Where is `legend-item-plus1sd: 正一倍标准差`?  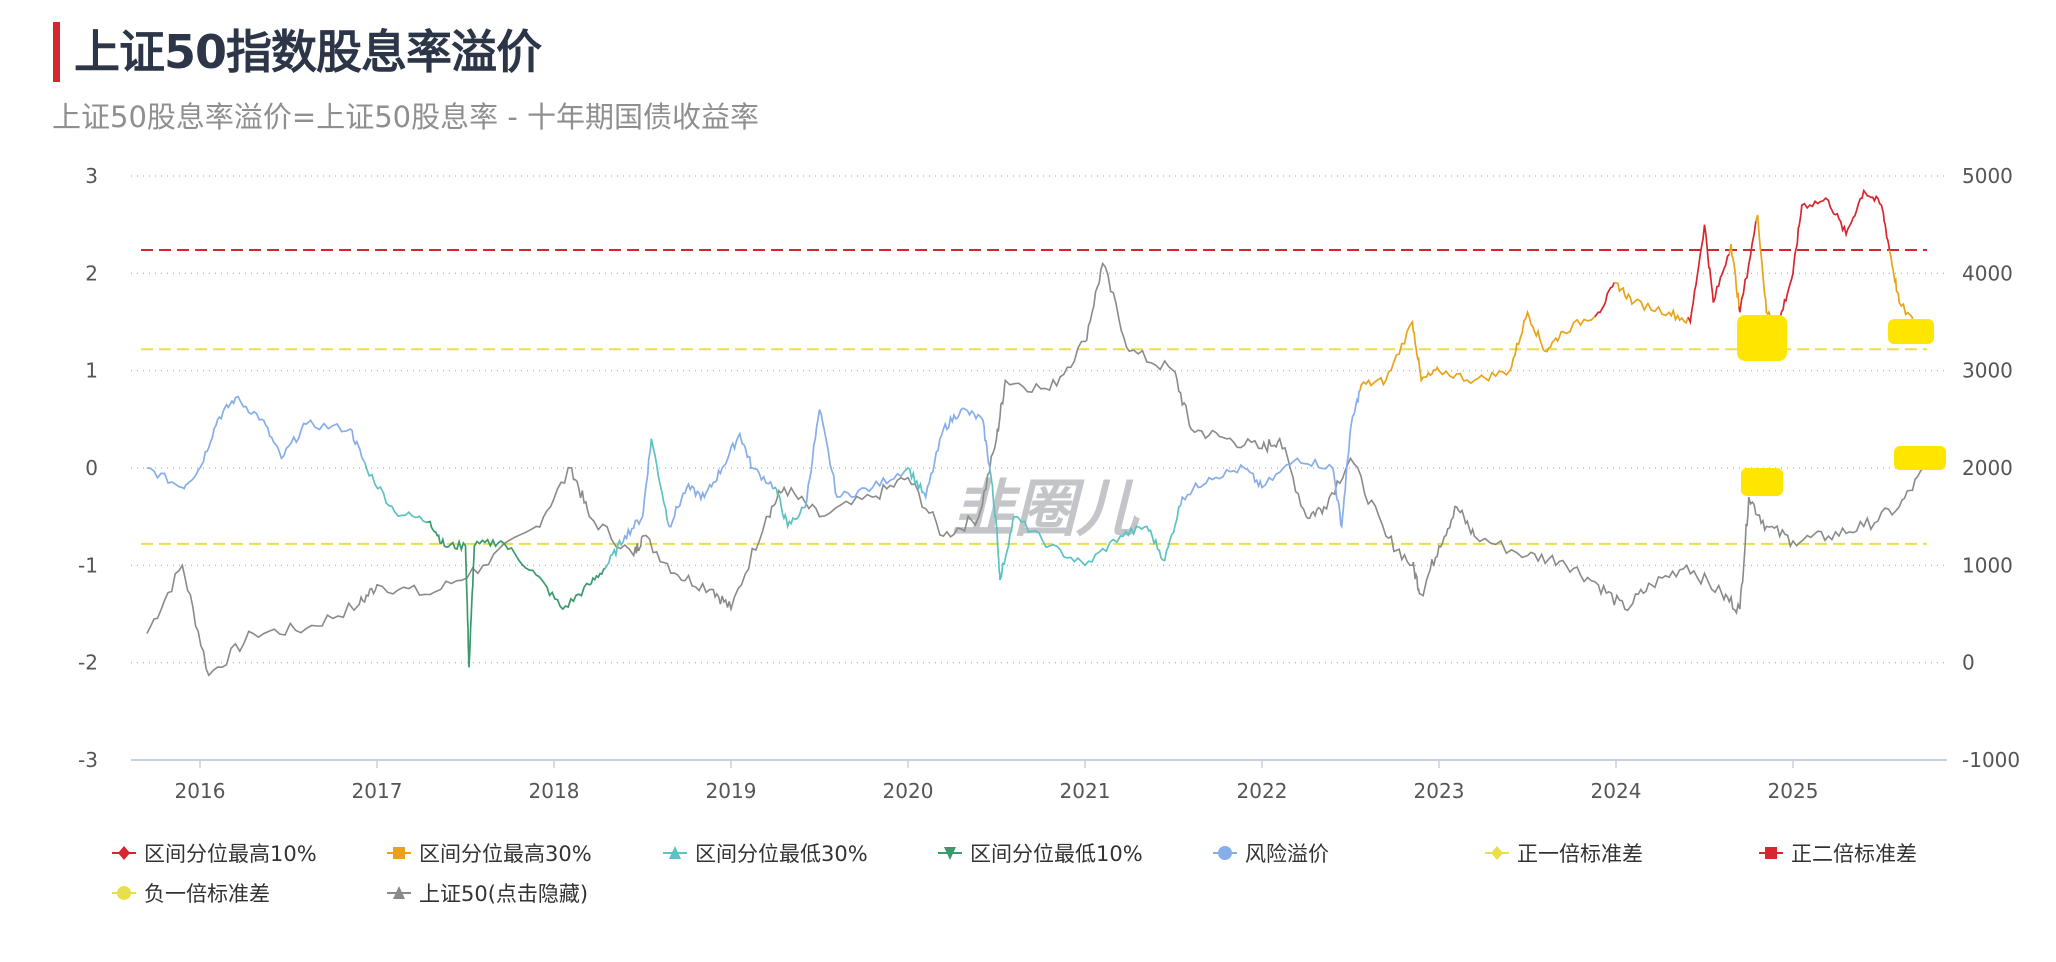 legend-item-plus1sd: 正一倍标准差 is located at coordinates (1564, 853).